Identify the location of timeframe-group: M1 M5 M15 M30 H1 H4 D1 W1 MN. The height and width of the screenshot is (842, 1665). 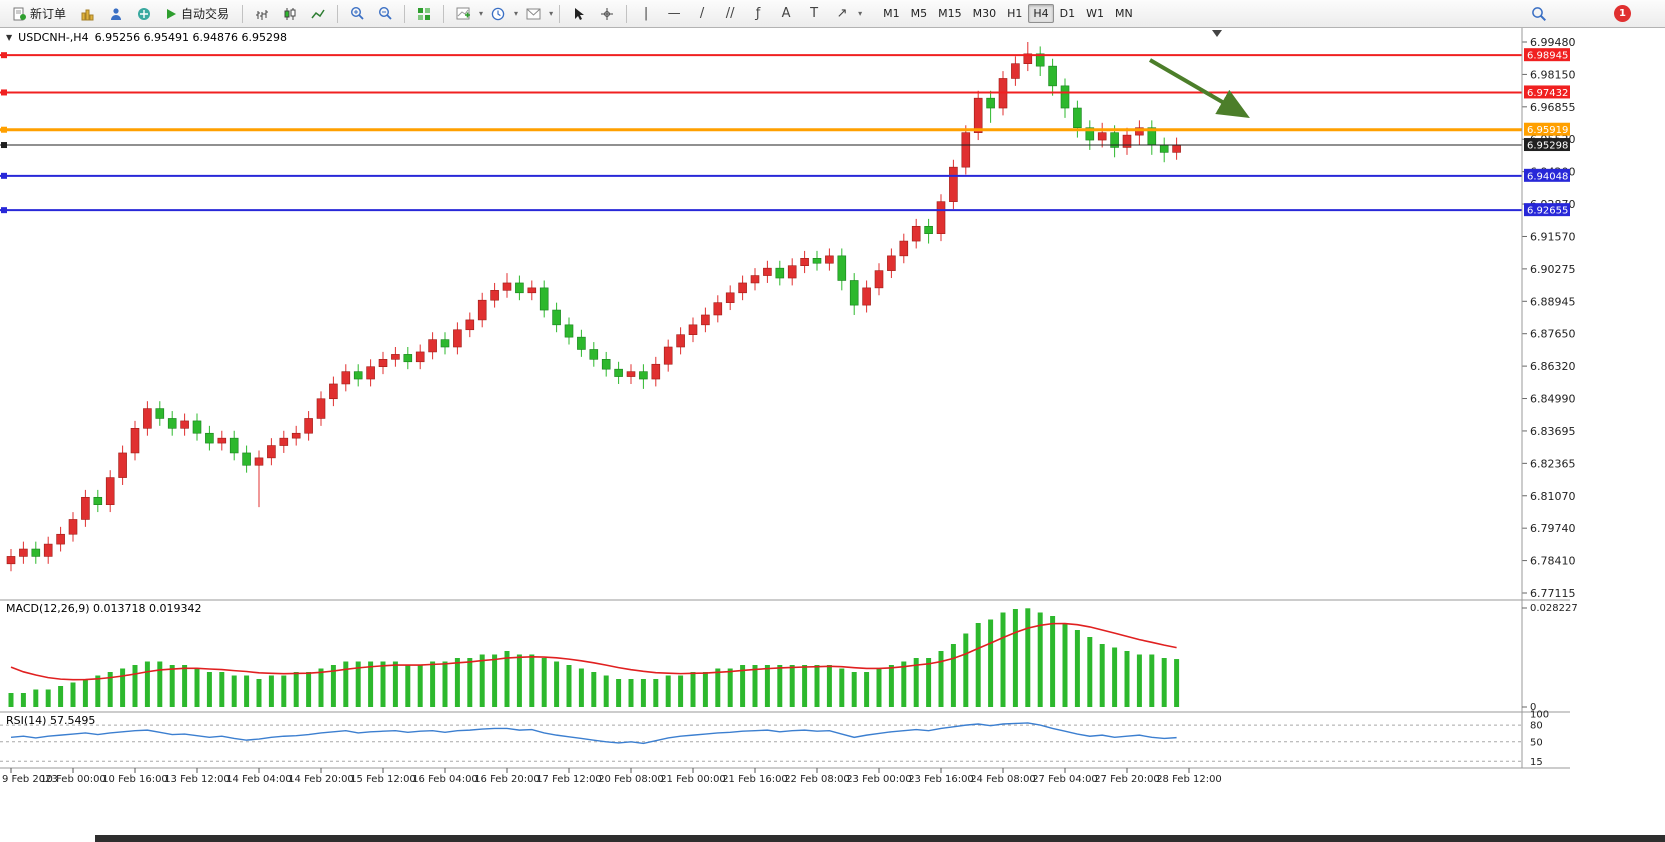
(1008, 13).